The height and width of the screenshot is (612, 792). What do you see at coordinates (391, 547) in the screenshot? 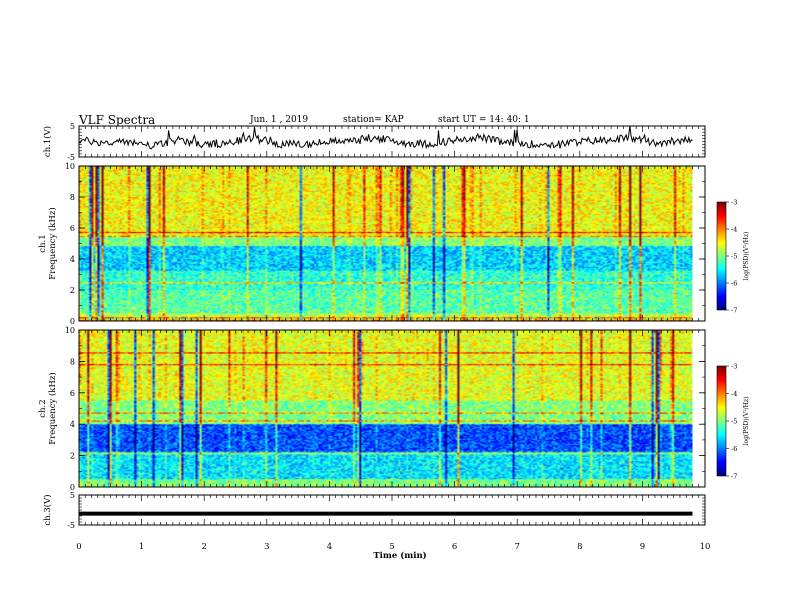
I see `x-tick-label: 5` at bounding box center [391, 547].